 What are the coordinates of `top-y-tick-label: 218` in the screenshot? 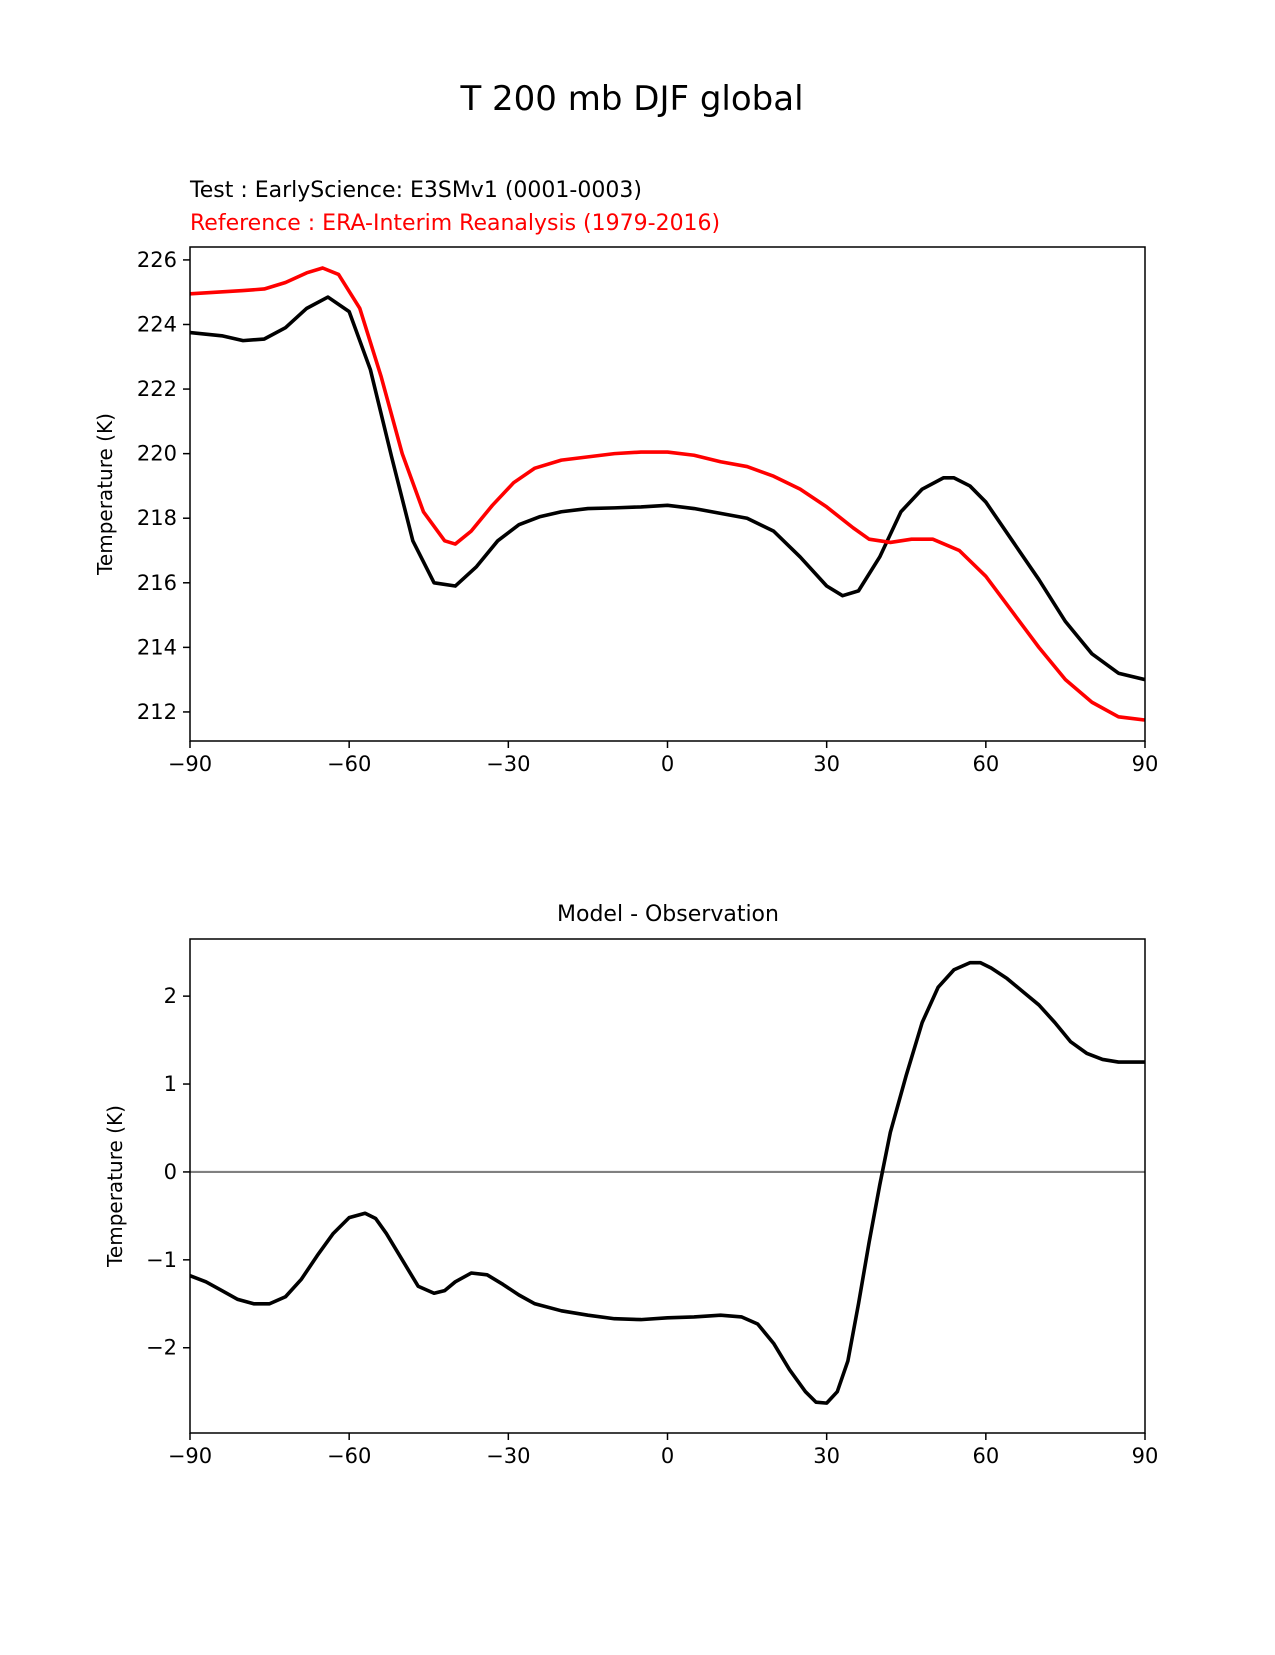 It's located at (157, 518).